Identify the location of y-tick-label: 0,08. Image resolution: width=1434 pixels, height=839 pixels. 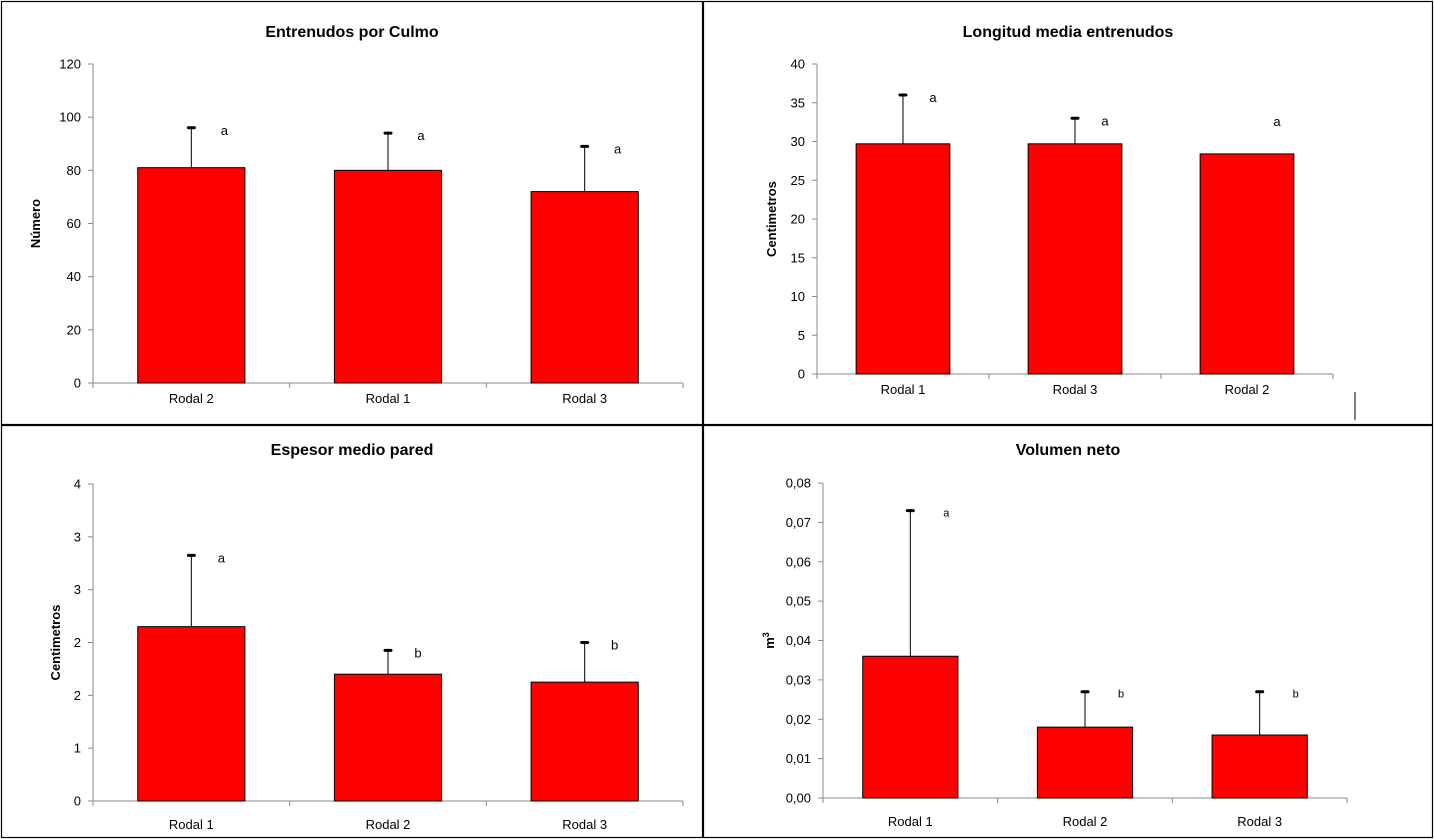
(798, 483).